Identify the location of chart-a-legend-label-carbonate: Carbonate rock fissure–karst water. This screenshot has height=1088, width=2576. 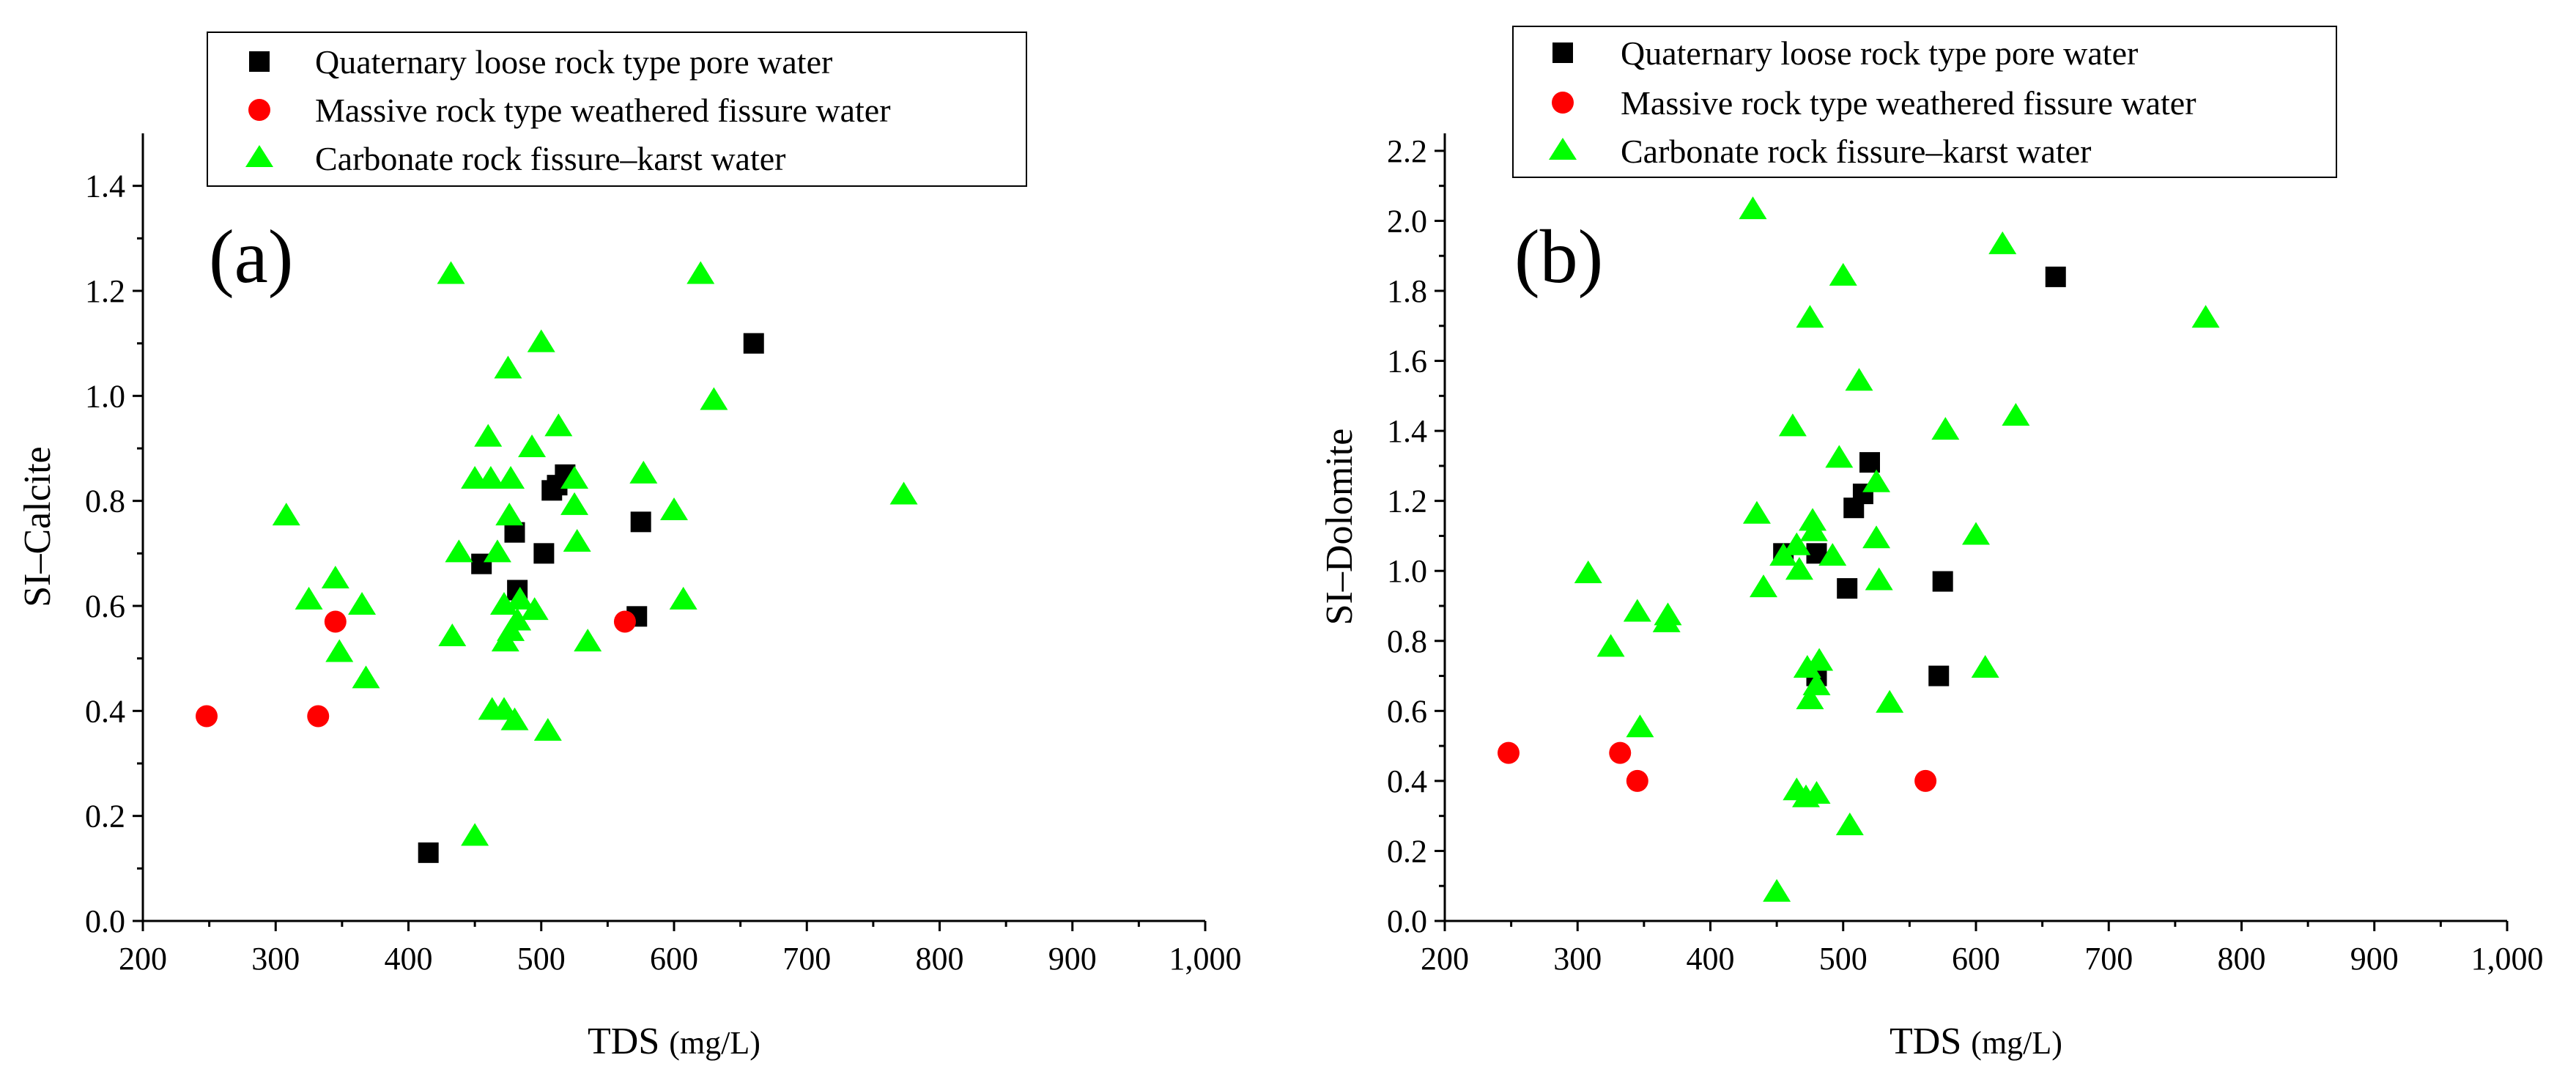
(550, 159).